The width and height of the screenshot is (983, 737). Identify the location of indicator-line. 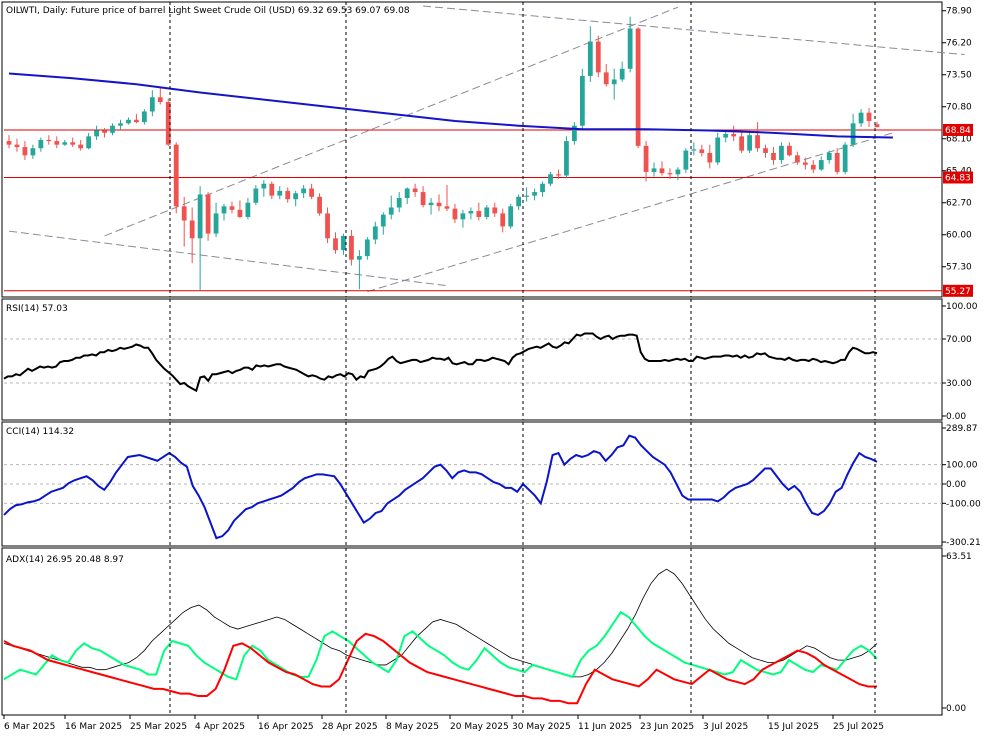
(440, 487).